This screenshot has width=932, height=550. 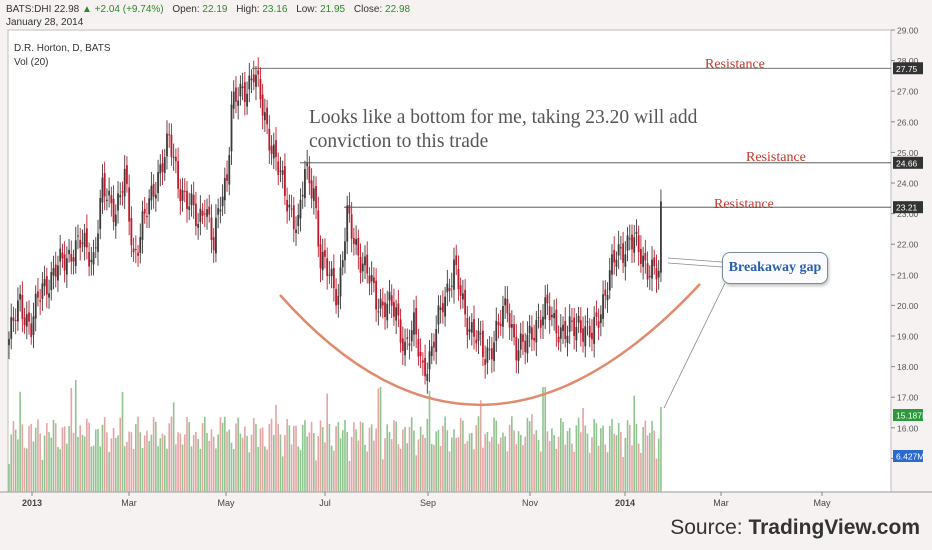 I want to click on y-tick-label: 24.00, so click(x=908, y=184).